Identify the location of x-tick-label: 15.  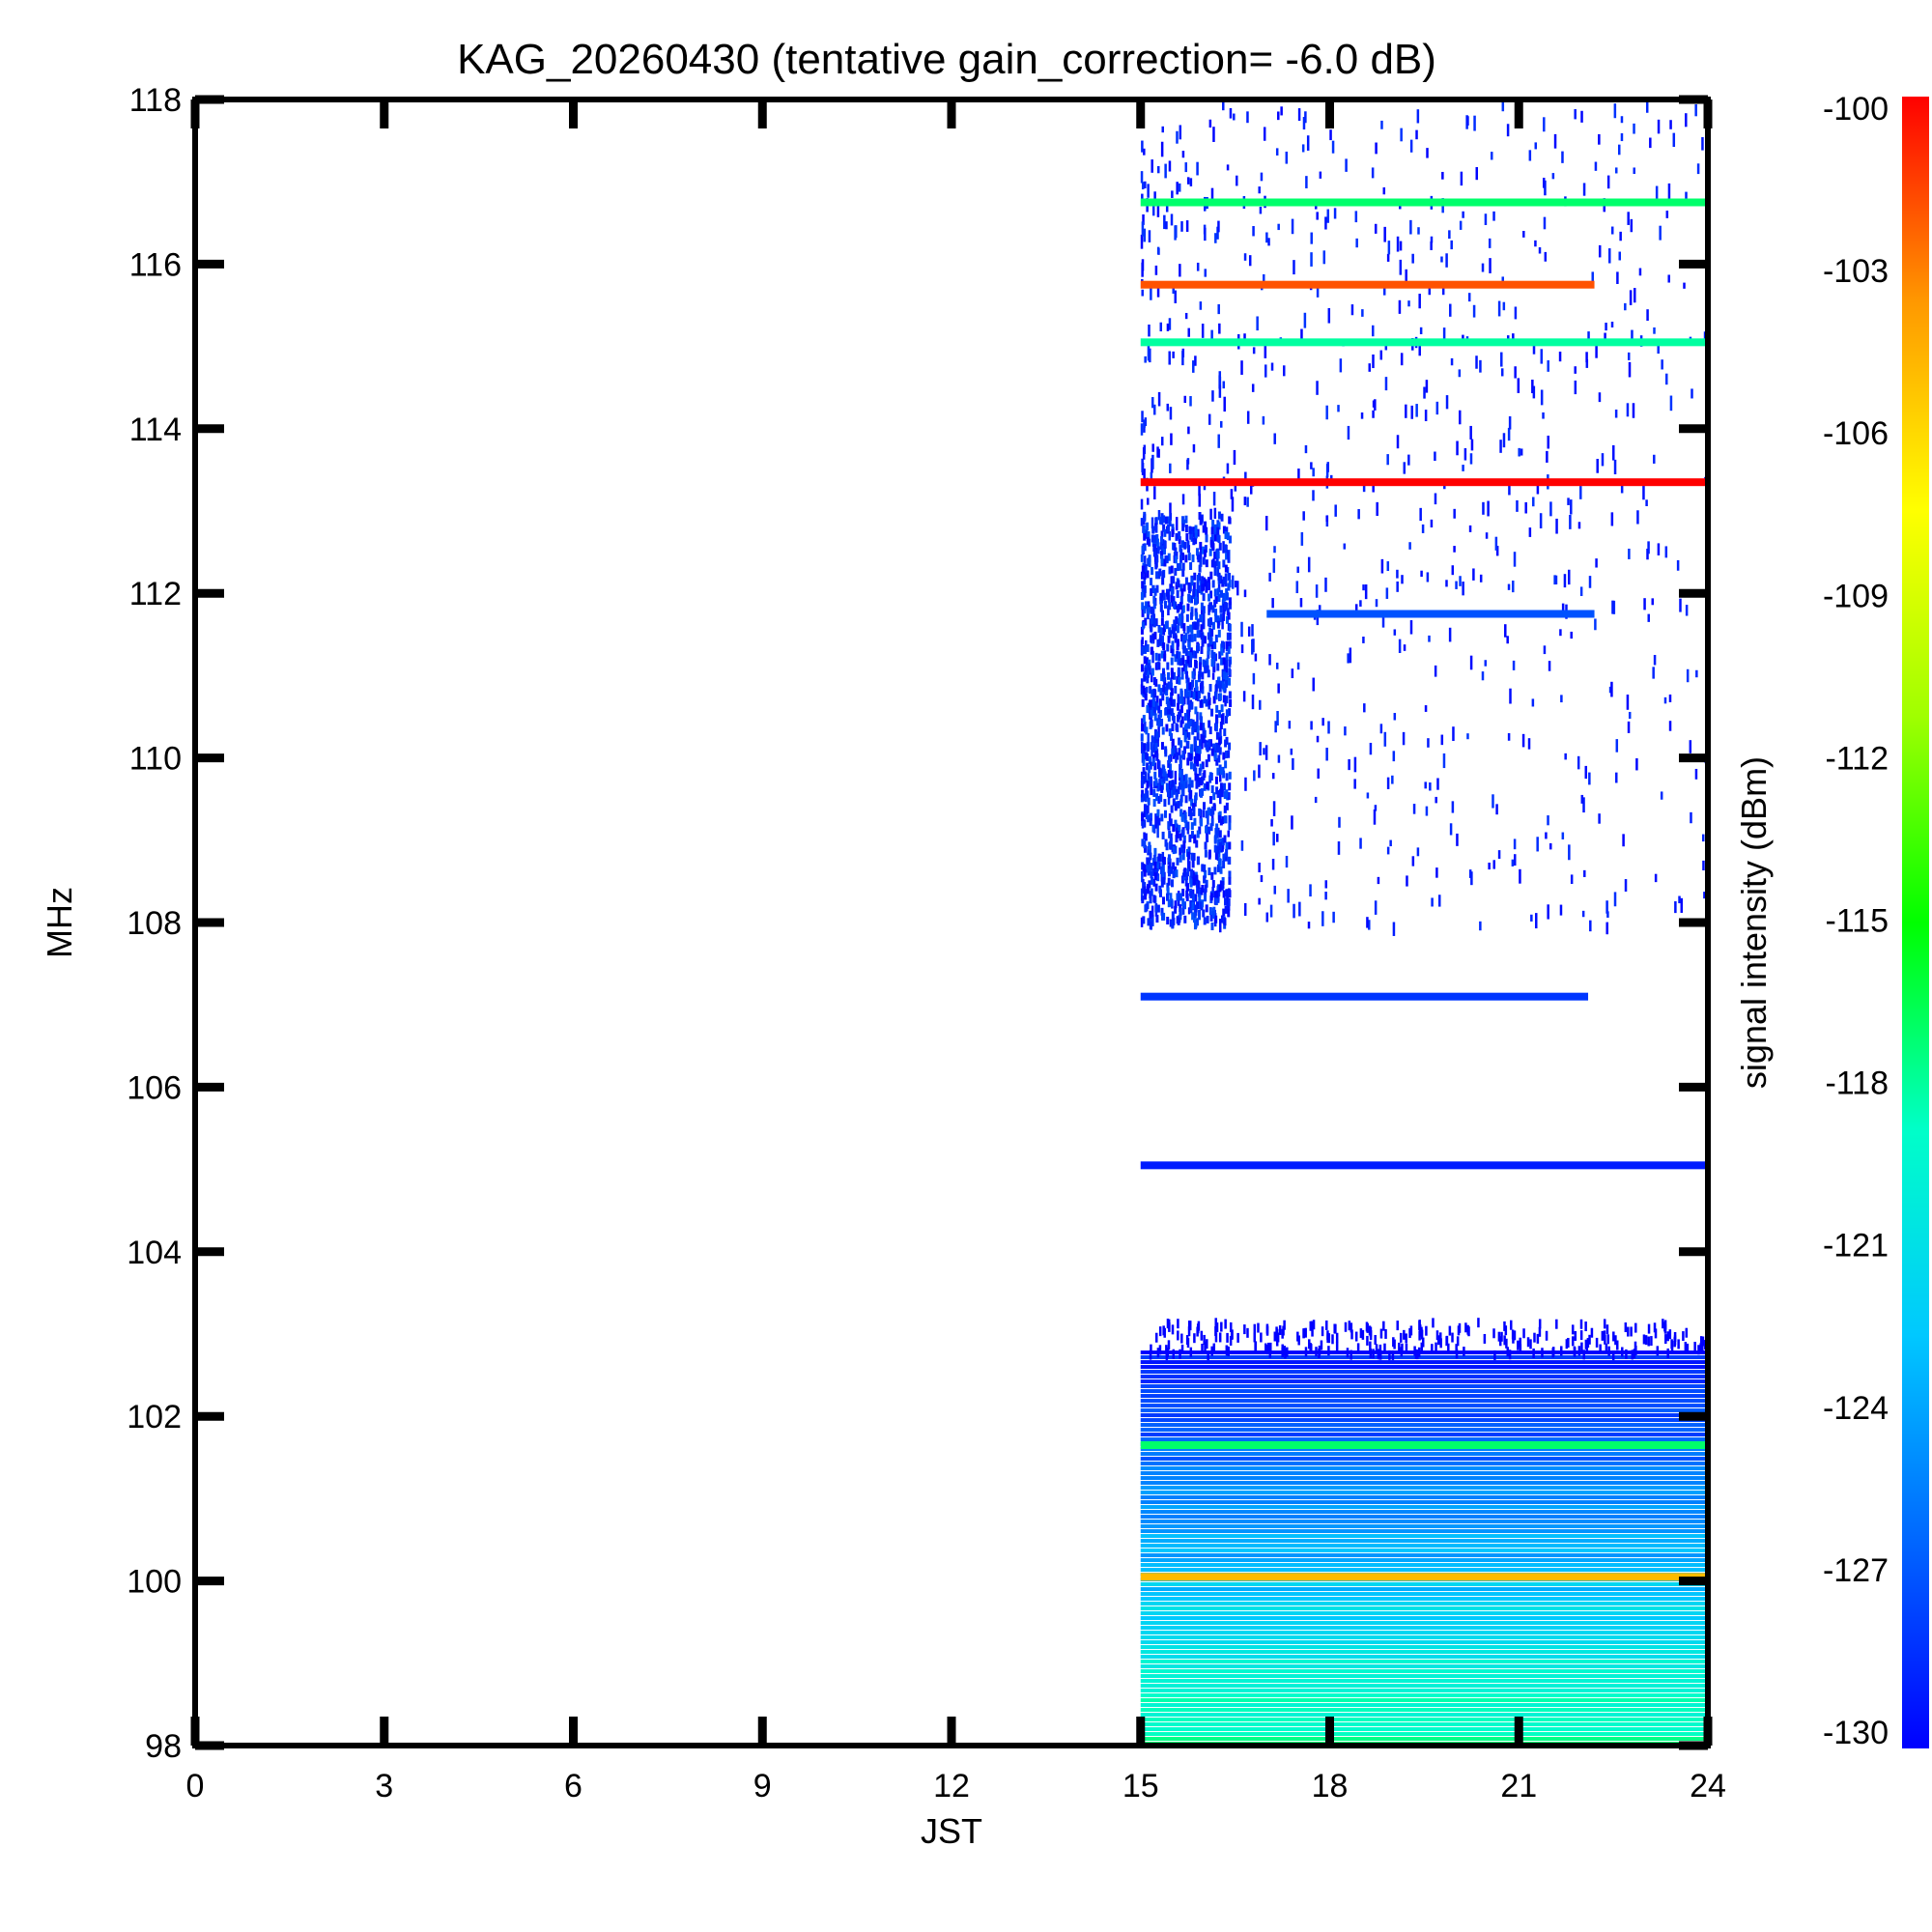
(1140, 1786).